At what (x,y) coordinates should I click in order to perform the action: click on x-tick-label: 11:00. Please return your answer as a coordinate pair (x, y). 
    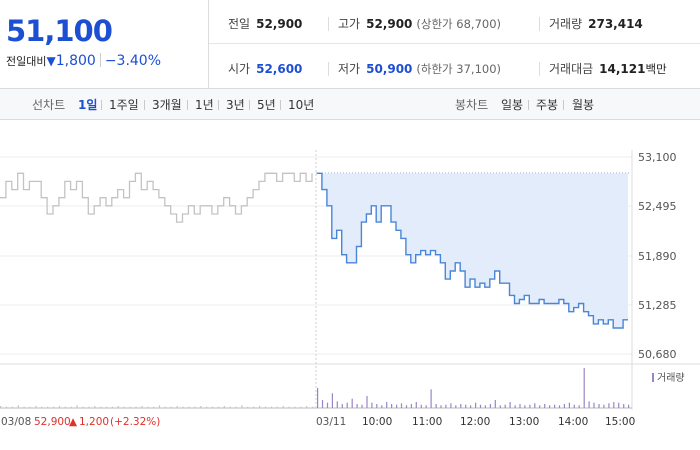
    Looking at the image, I should click on (427, 422).